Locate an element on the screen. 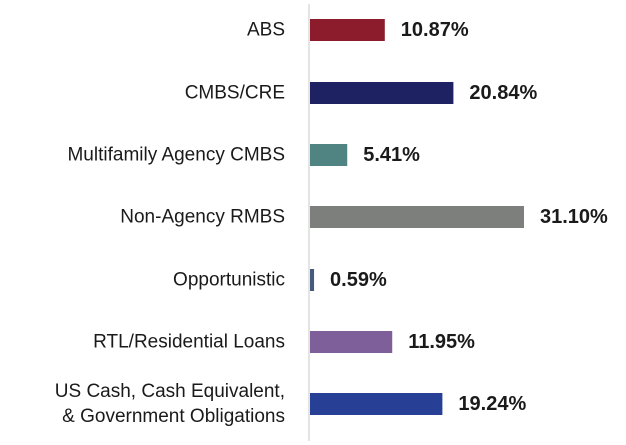  bar-value-label: 0.59% is located at coordinates (358, 280).